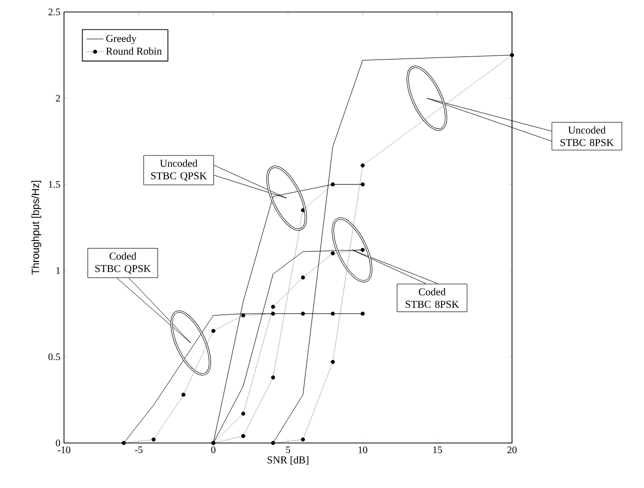  Describe the element at coordinates (179, 170) in the screenshot. I see `annotation: Uncoded STBC QPSK` at that location.